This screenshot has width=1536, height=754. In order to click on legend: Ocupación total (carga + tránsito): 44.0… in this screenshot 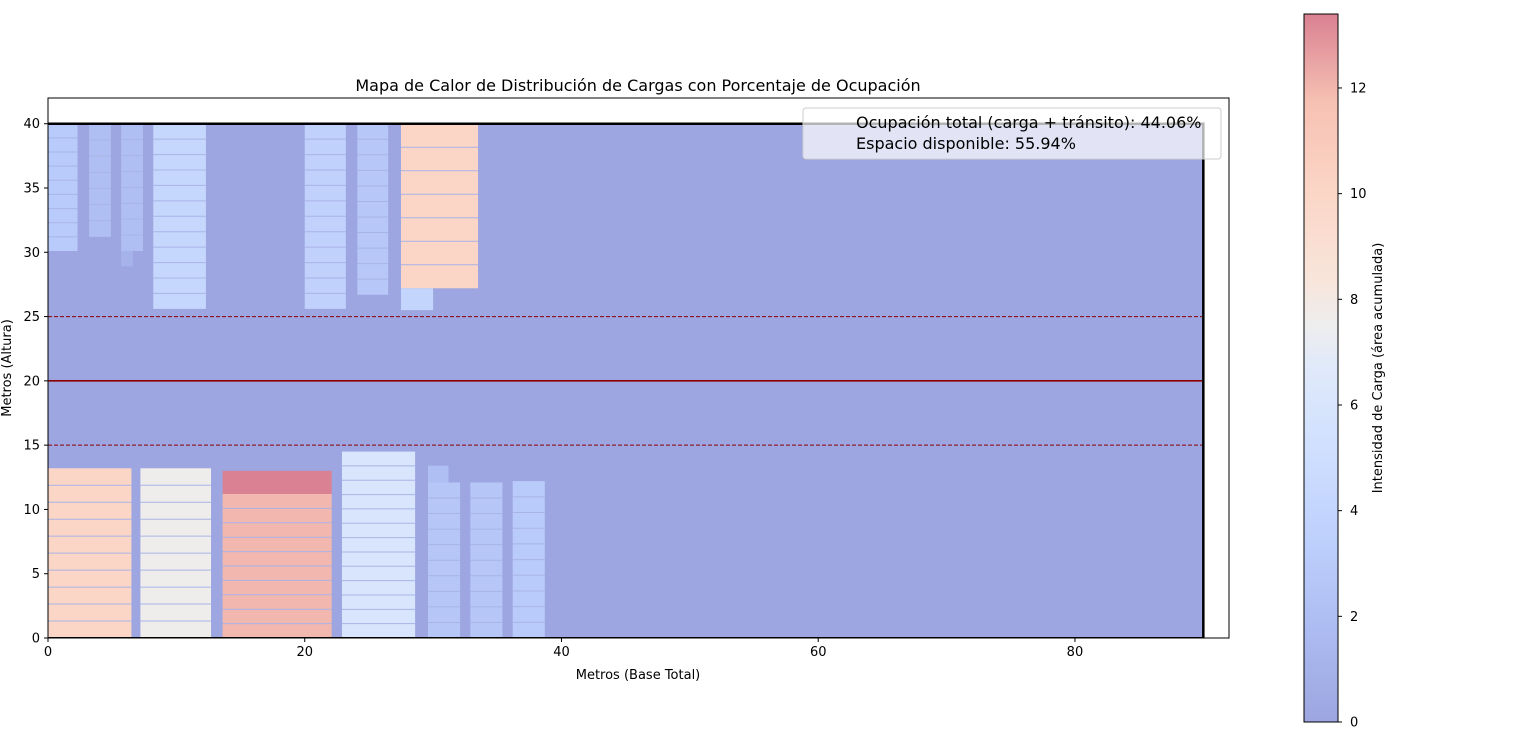, I will do `click(1012, 133)`.